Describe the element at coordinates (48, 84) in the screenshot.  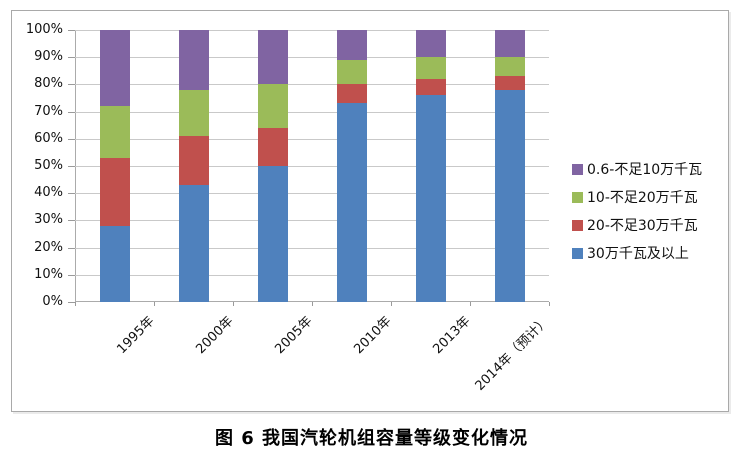
I see `y-axis-tick-label: 80%` at that location.